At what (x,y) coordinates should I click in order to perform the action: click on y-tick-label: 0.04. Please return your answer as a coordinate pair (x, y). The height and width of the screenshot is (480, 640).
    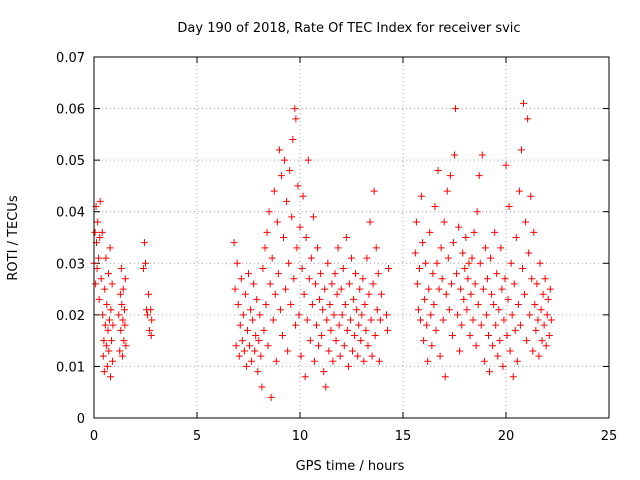
    Looking at the image, I should click on (70, 213).